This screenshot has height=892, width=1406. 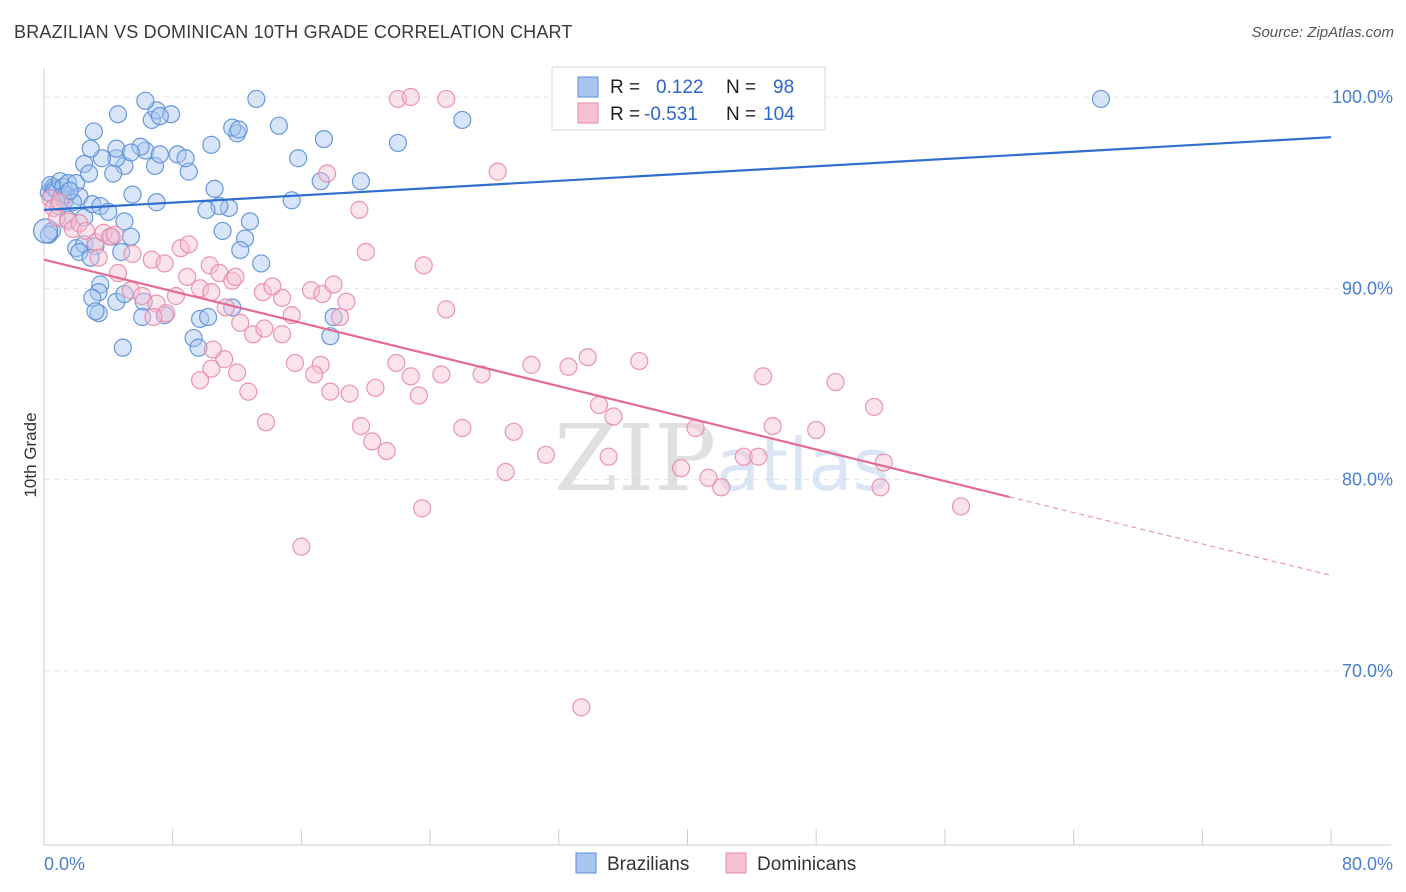 What do you see at coordinates (64, 864) in the screenshot?
I see `x-tick-label: 0.0%` at bounding box center [64, 864].